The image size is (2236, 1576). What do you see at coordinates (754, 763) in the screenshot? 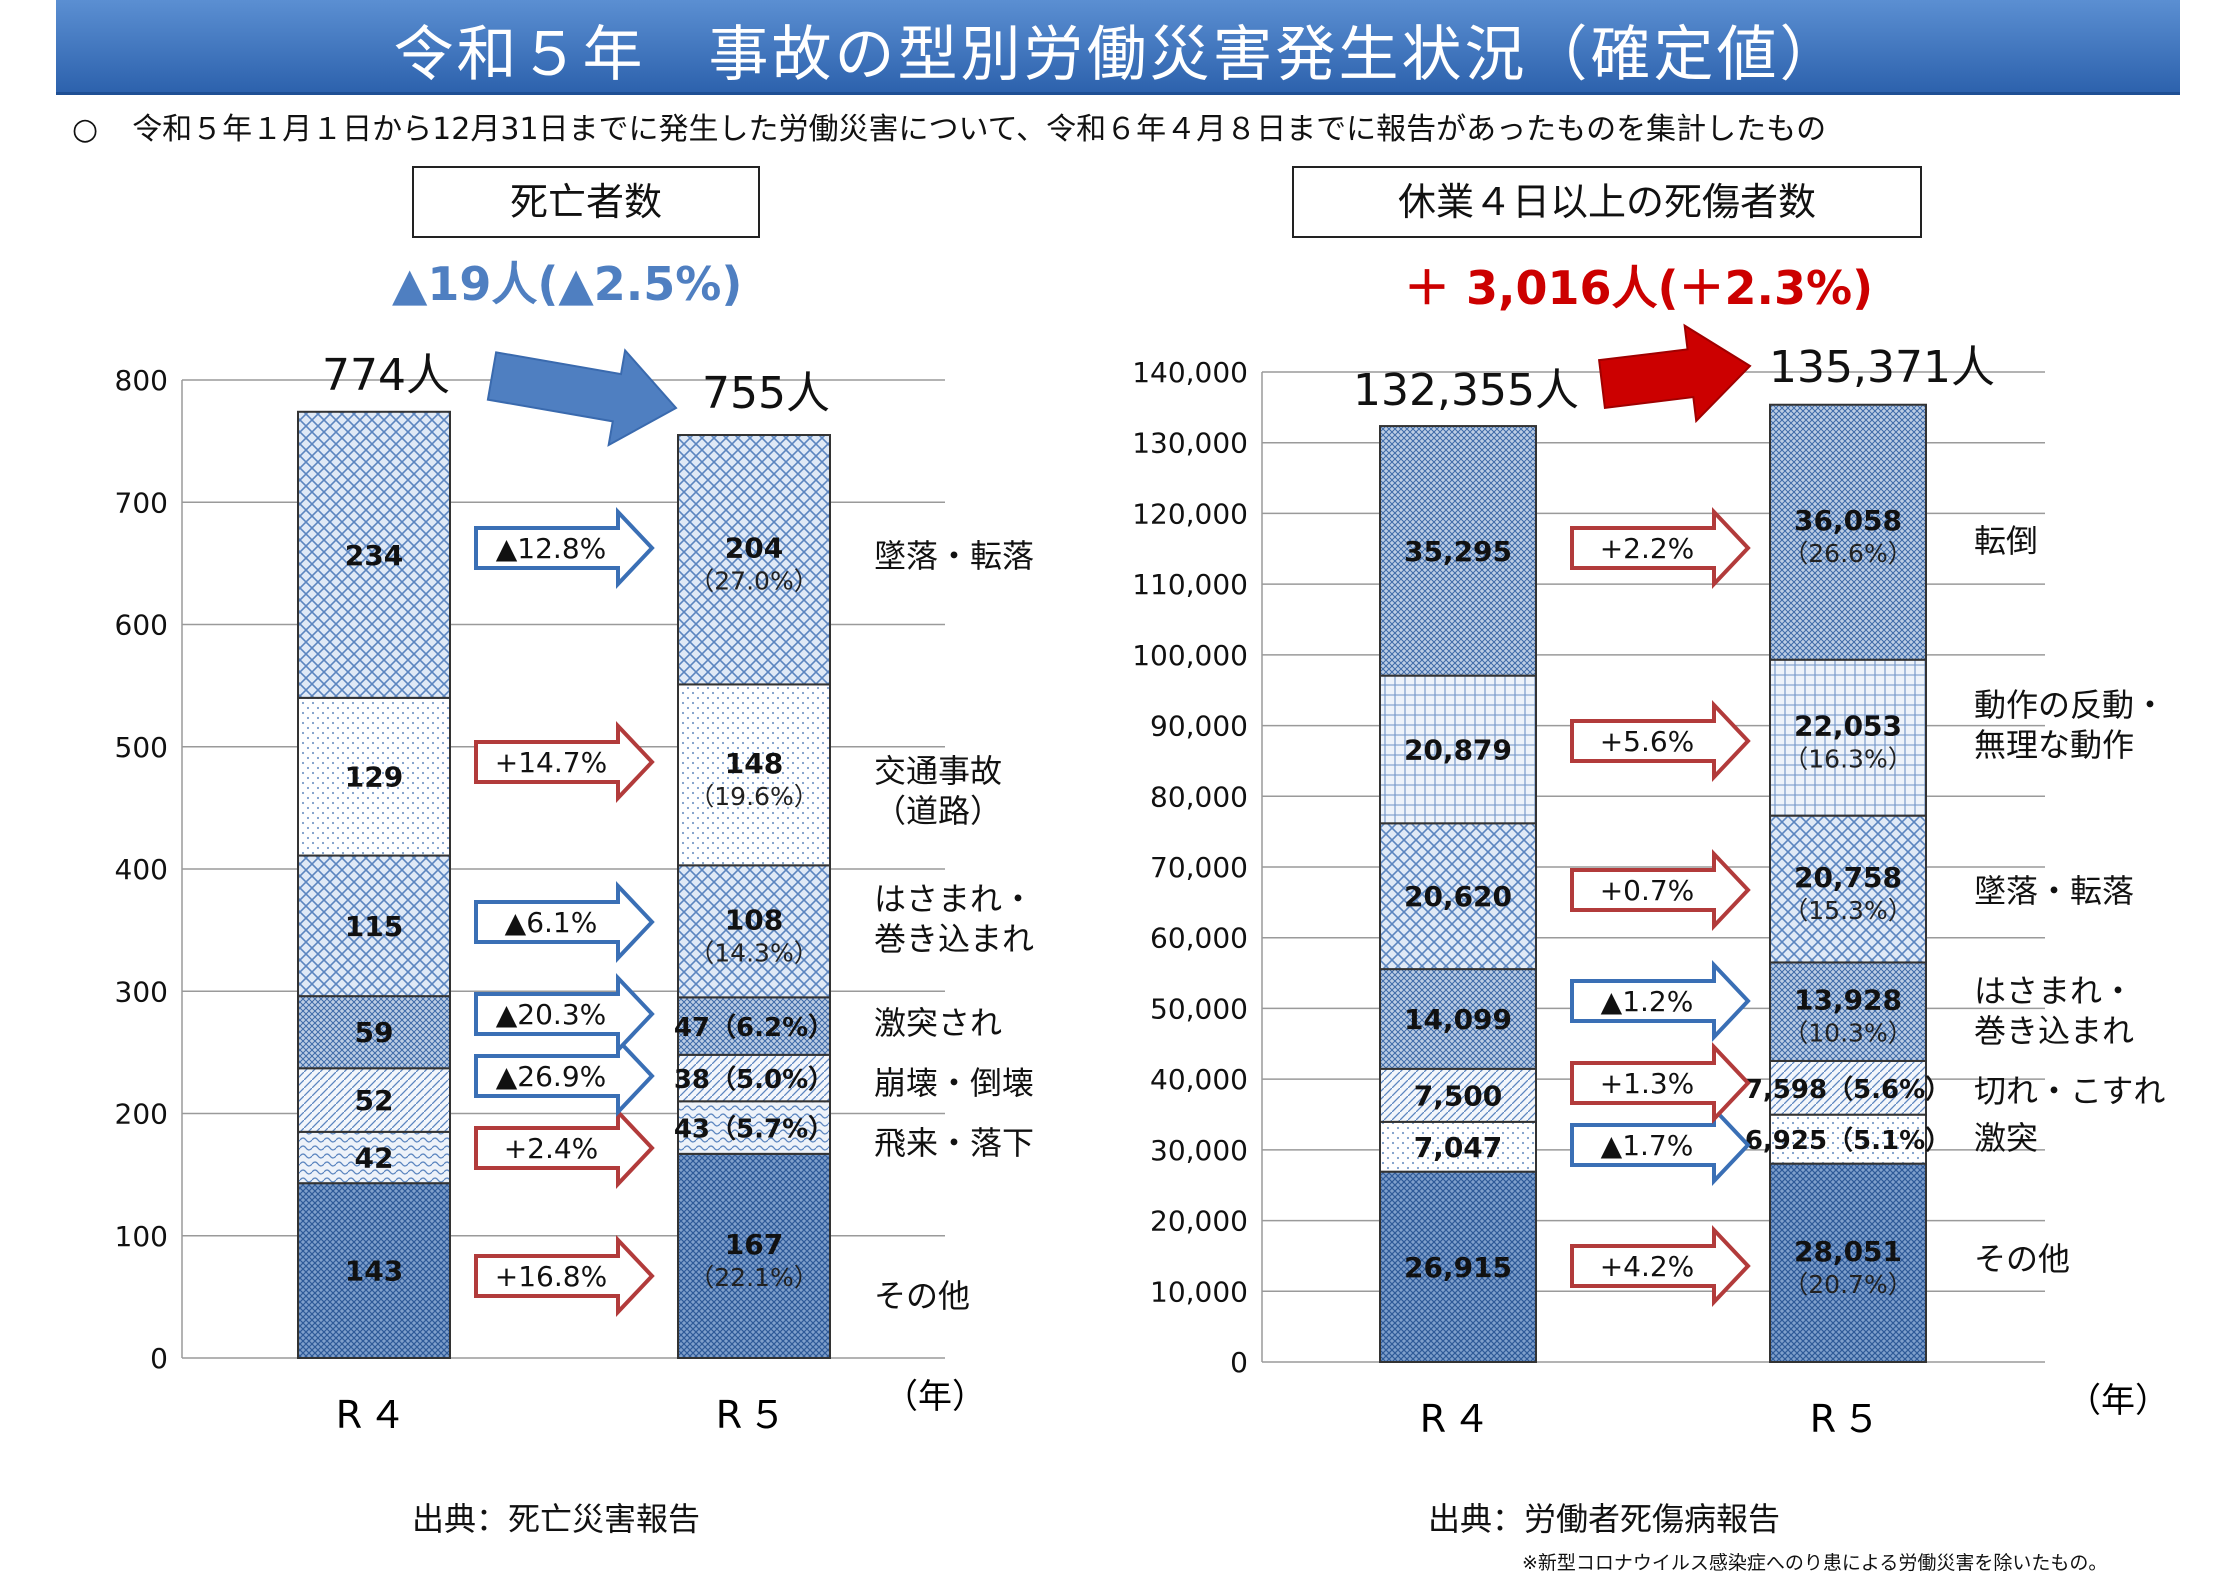
I see `data-label-r5: 148` at bounding box center [754, 763].